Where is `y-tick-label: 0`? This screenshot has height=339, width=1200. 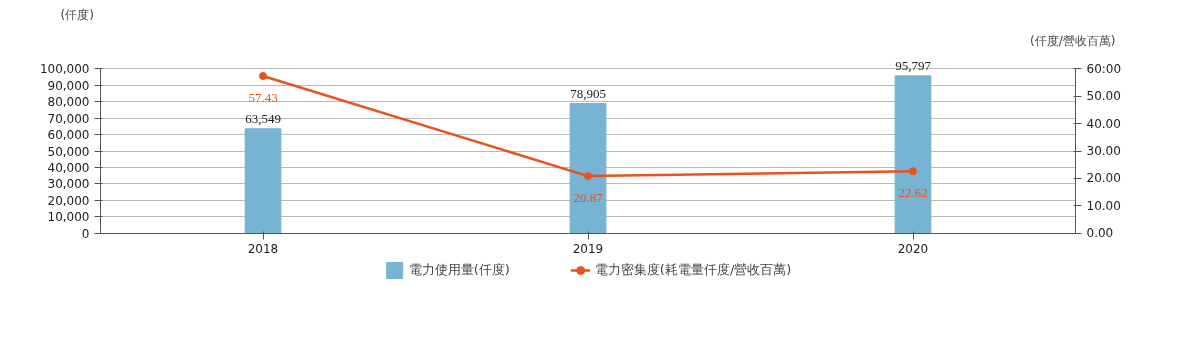 y-tick-label: 0 is located at coordinates (85, 233).